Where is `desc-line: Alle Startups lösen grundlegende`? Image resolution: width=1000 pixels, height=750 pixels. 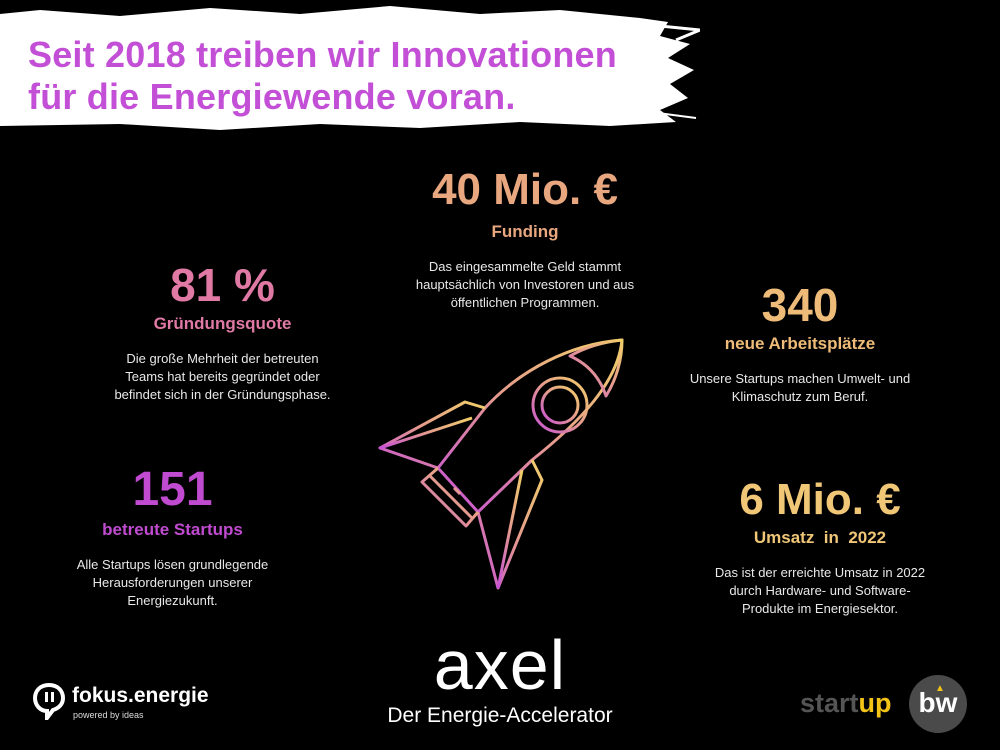 desc-line: Alle Startups lösen grundlegende is located at coordinates (172, 564).